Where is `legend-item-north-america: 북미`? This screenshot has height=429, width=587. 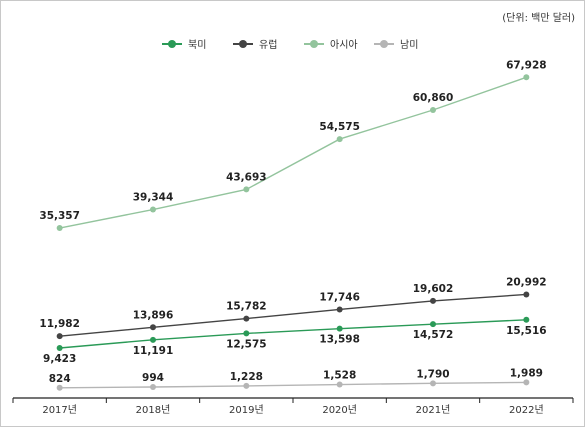
legend-item-north-america: 북미 is located at coordinates (184, 43).